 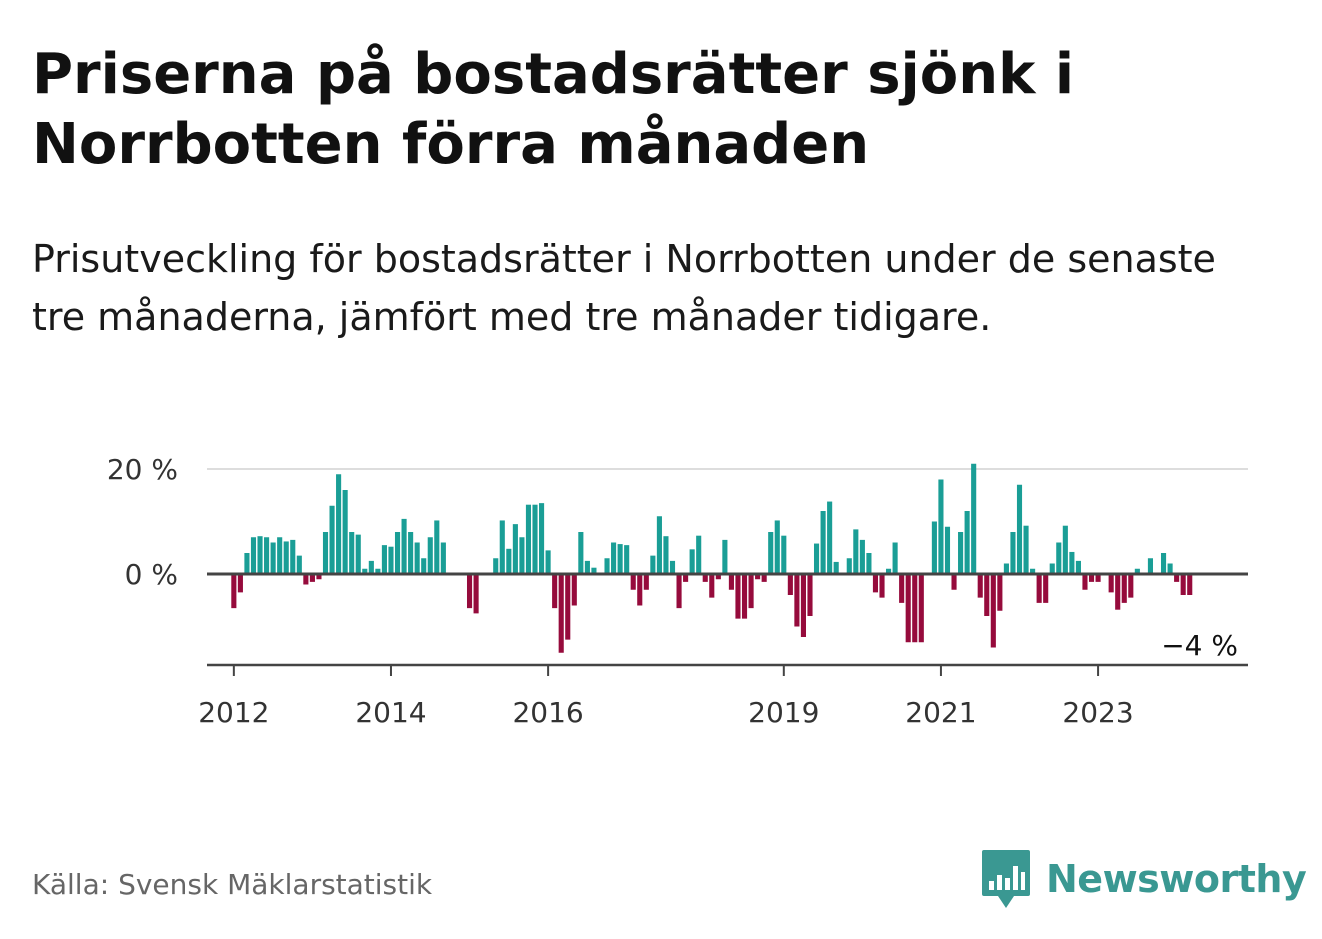 What do you see at coordinates (940, 712) in the screenshot?
I see `x-tick-label: 2021` at bounding box center [940, 712].